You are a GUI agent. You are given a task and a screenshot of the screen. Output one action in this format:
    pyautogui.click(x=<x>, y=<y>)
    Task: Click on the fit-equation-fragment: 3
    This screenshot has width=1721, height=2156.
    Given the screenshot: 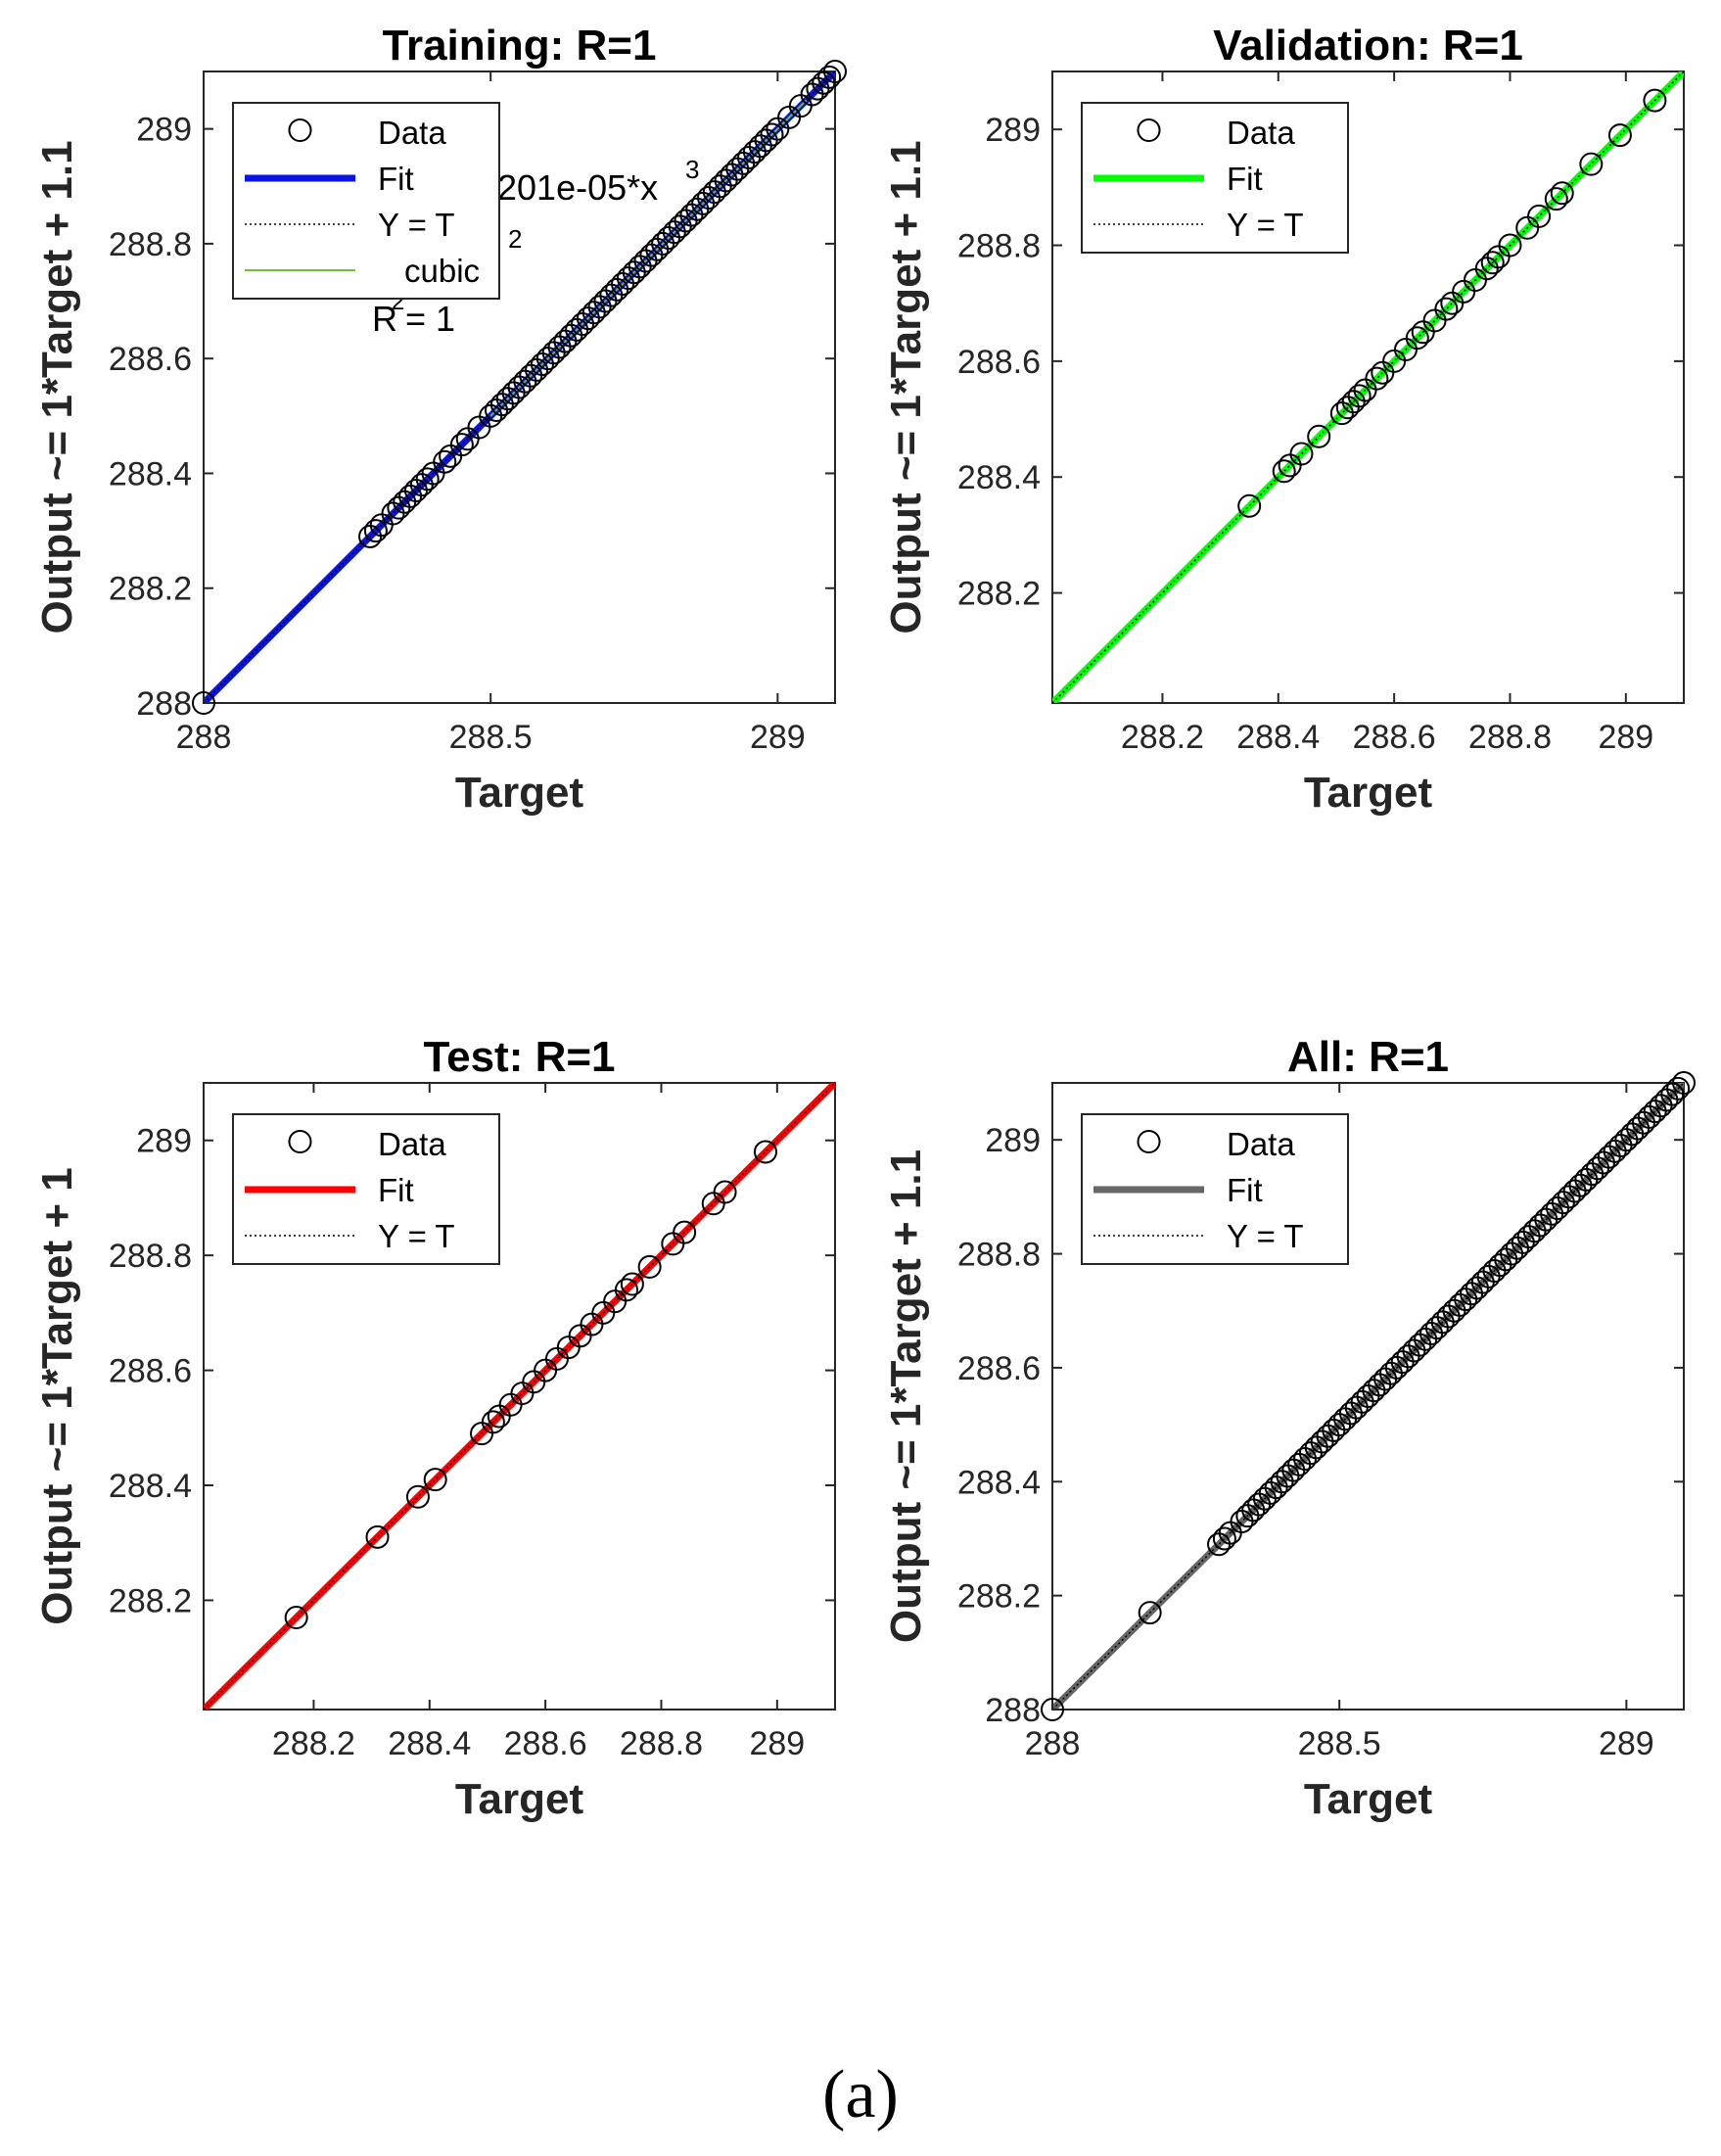 What is the action you would take?
    pyautogui.click(x=692, y=170)
    